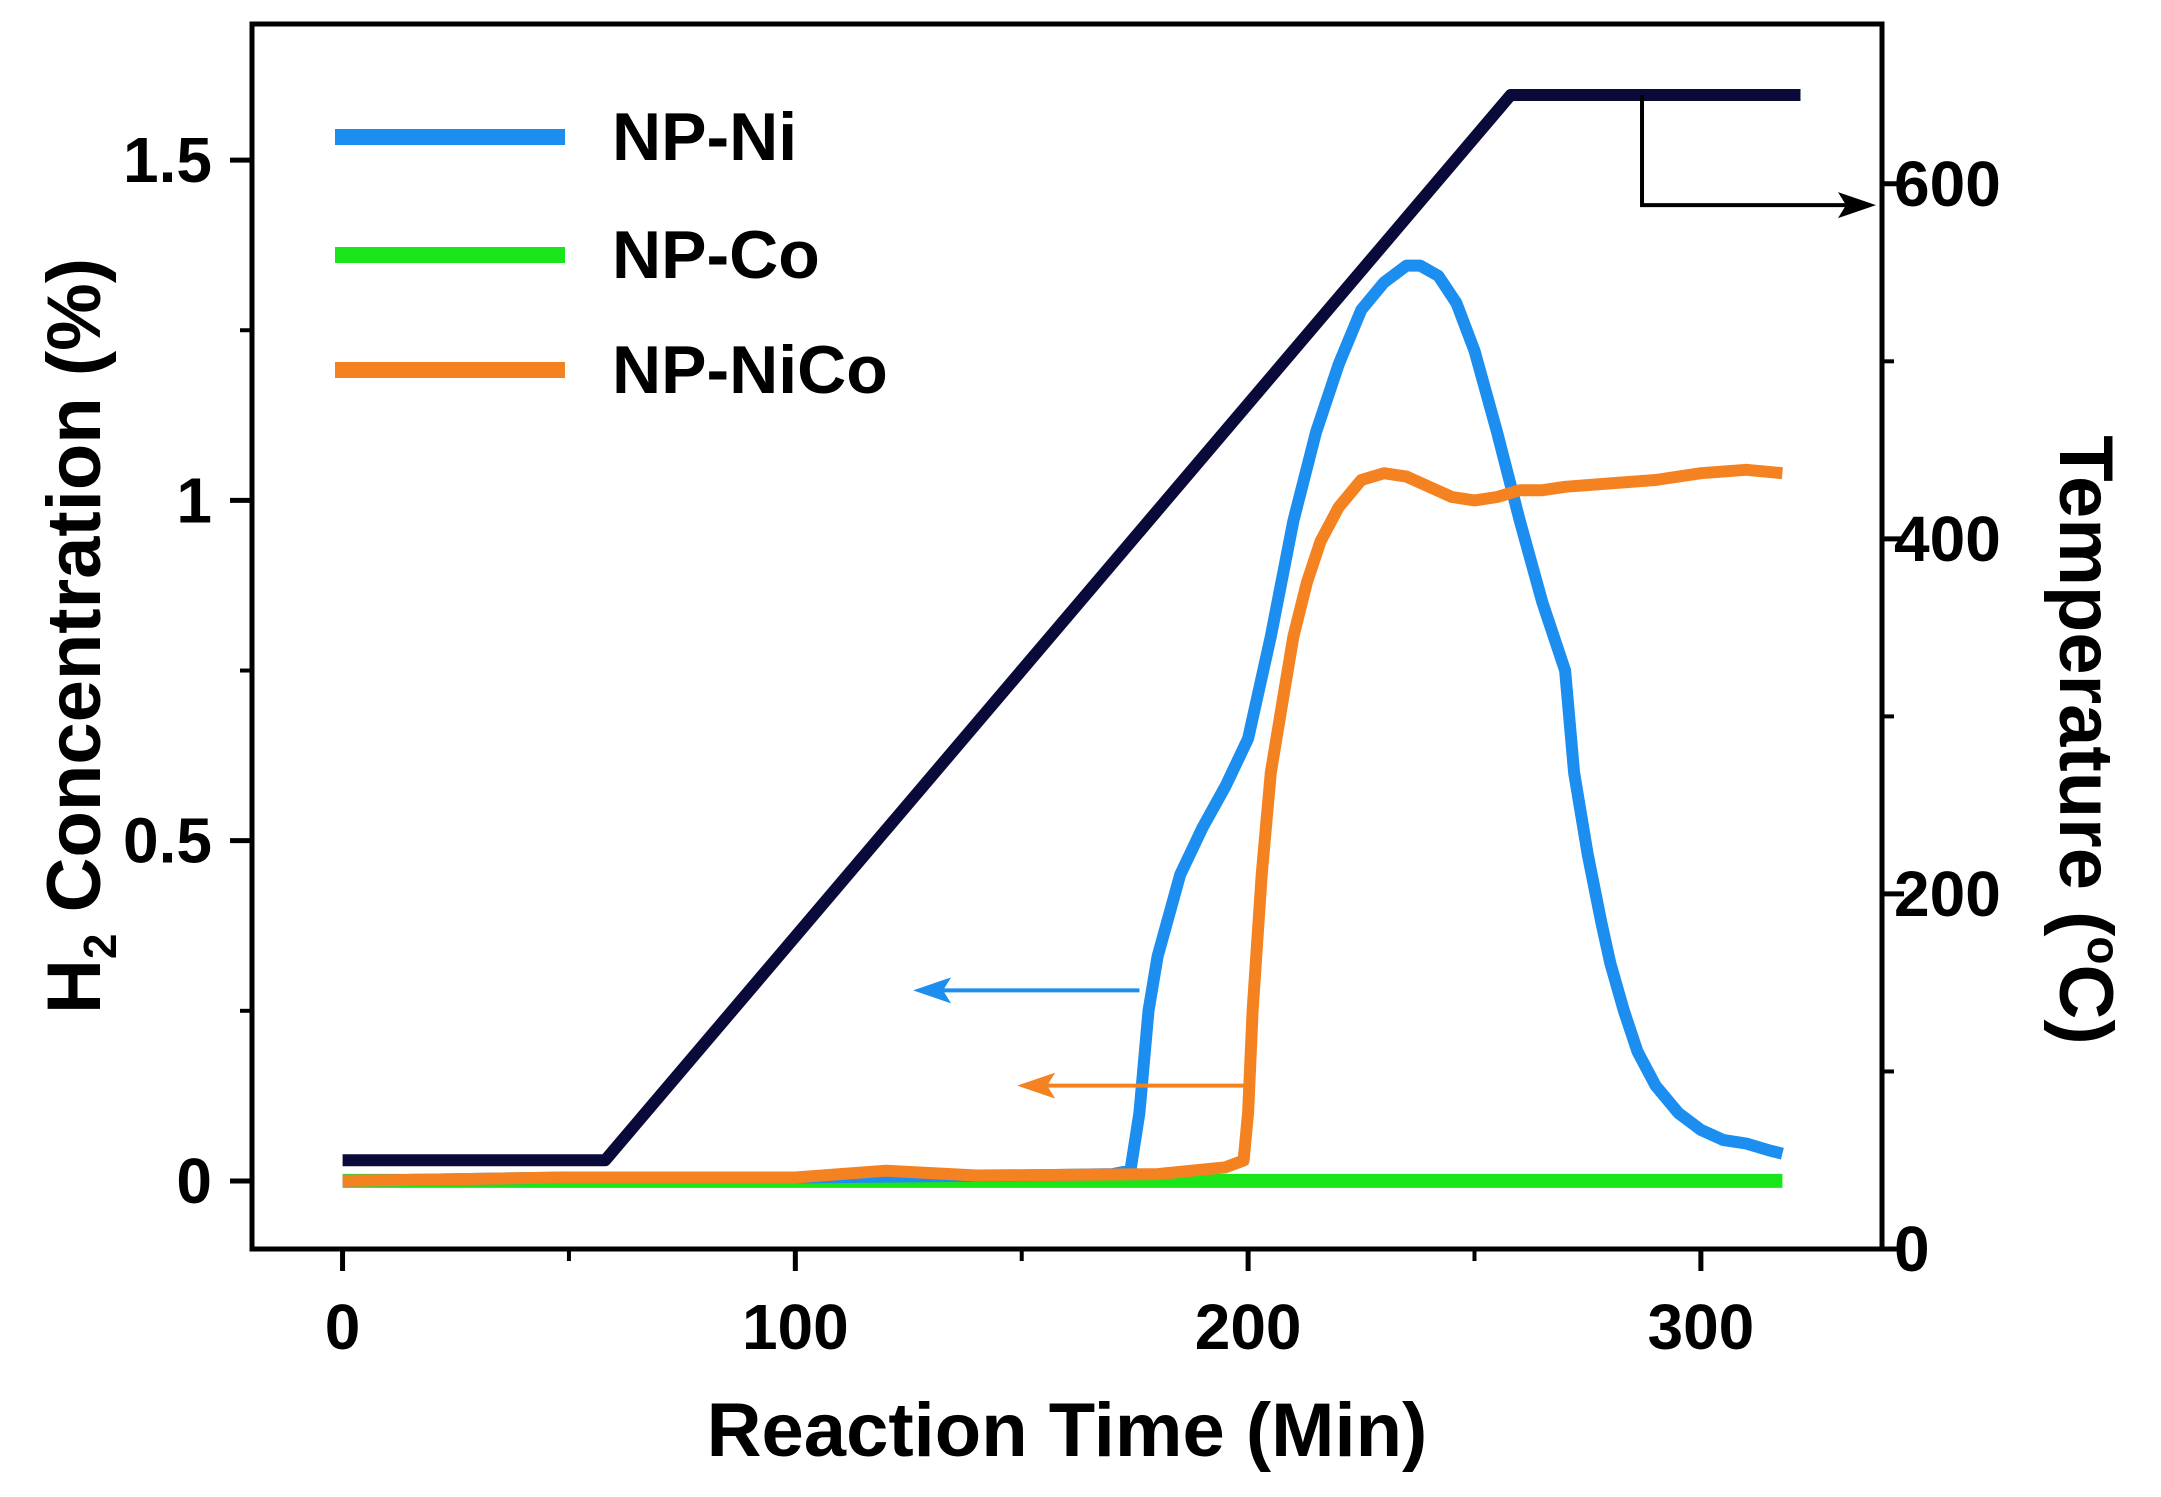 The width and height of the screenshot is (2161, 1497). What do you see at coordinates (1248, 1327) in the screenshot?
I see `x-tick-label: 200` at bounding box center [1248, 1327].